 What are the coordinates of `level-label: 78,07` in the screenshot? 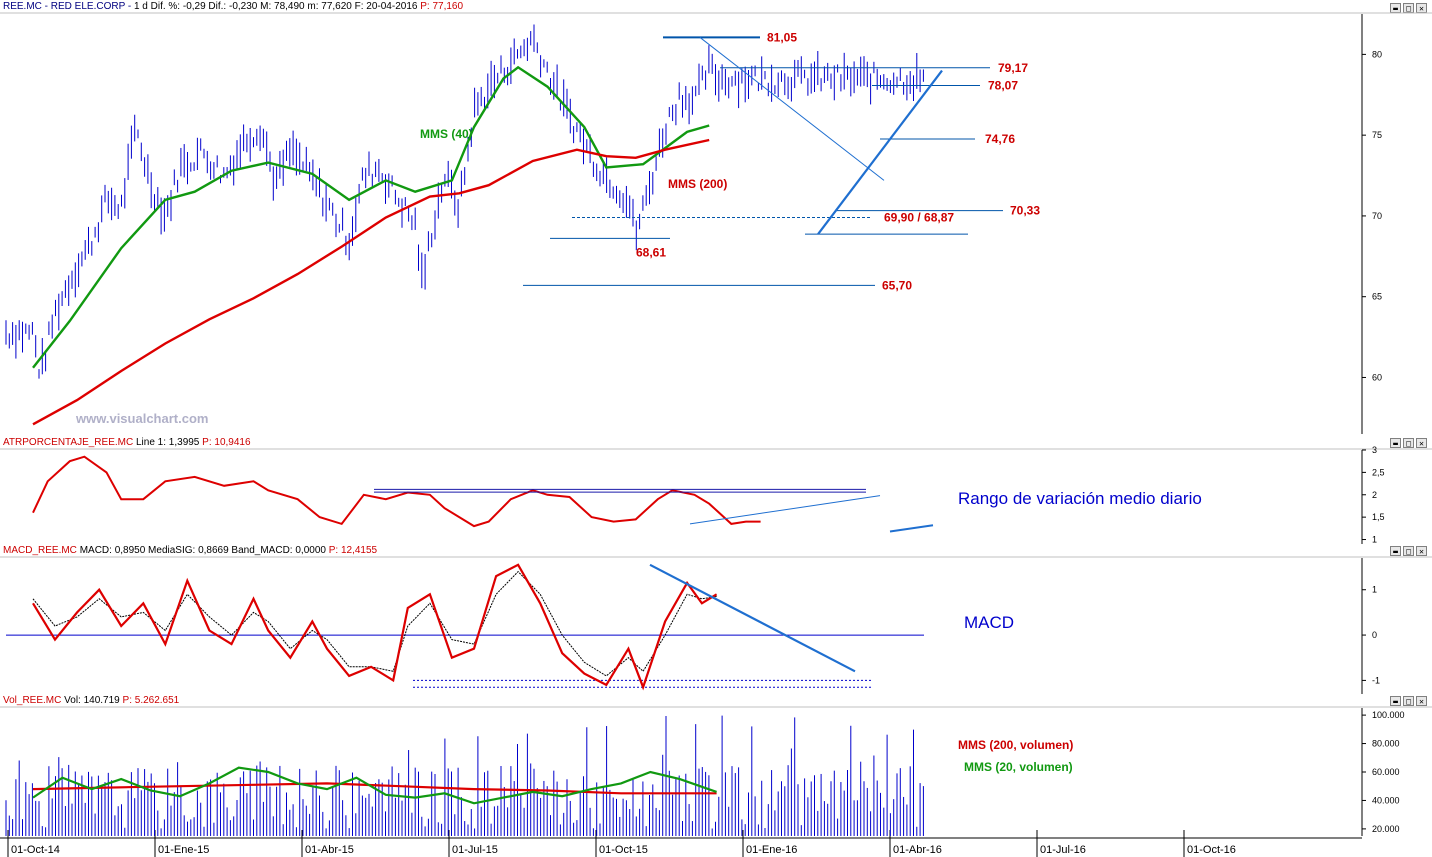 It's located at (1003, 86).